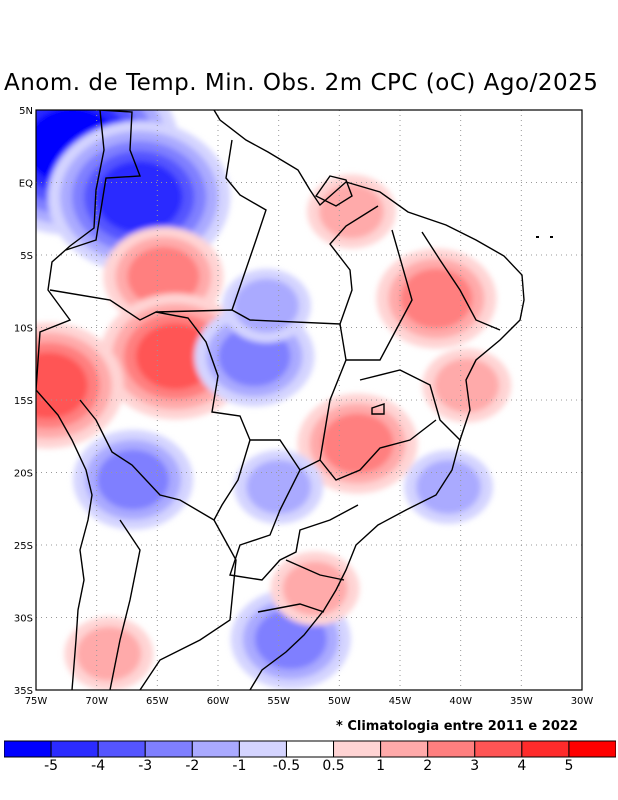  I want to click on lon-tick-label: 40W, so click(460, 701).